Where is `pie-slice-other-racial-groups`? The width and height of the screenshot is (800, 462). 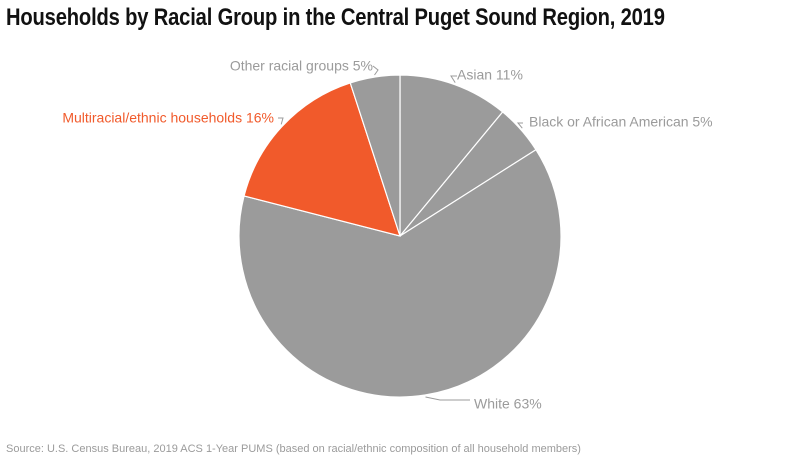 pie-slice-other-racial-groups is located at coordinates (375, 155).